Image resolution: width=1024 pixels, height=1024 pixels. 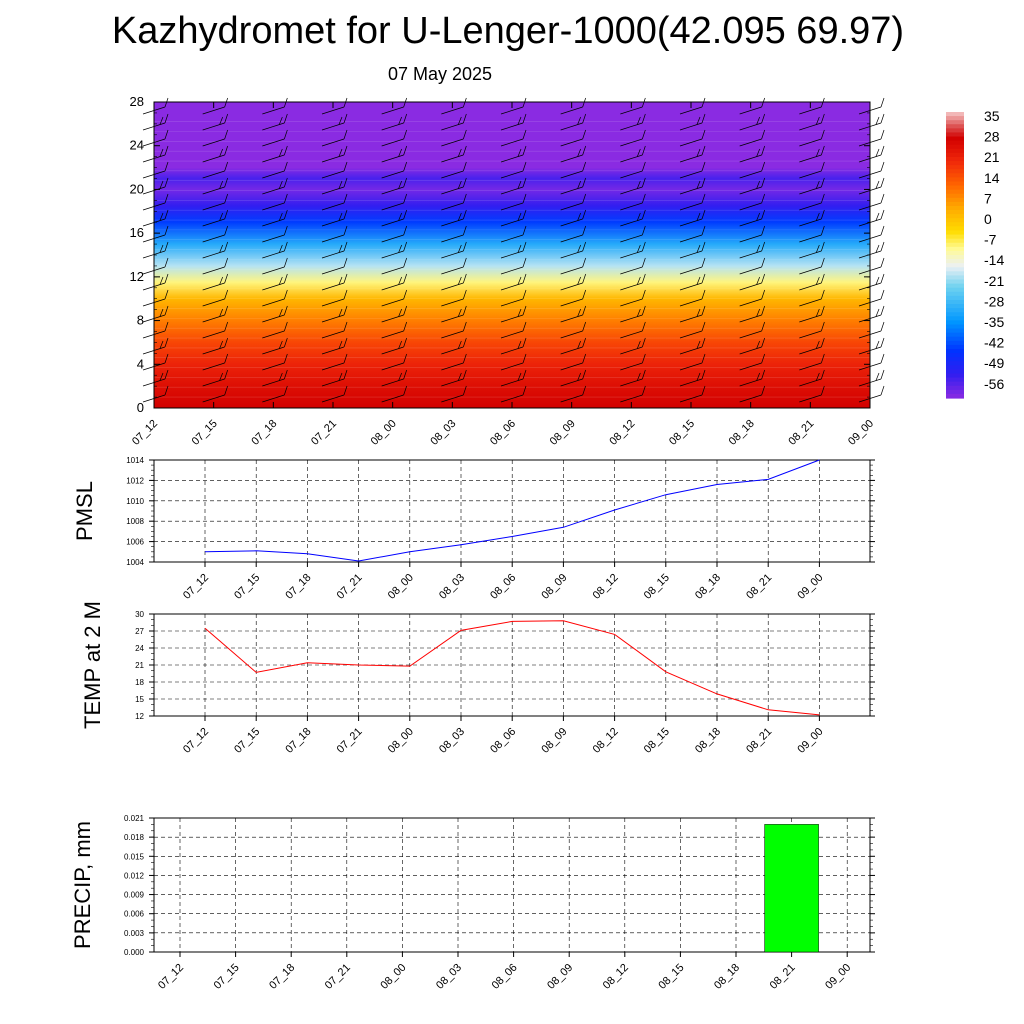 What do you see at coordinates (994, 301) in the screenshot?
I see `colorbar-label: -28` at bounding box center [994, 301].